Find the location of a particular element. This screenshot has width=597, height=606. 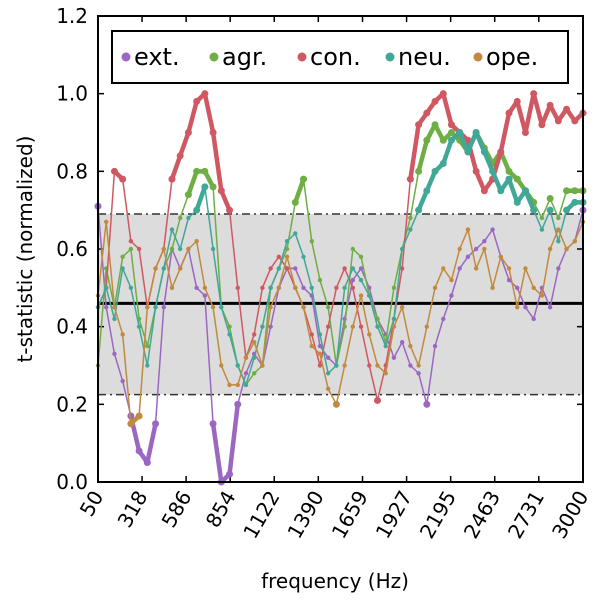

x-tick-label: 1659 is located at coordinates (350, 515).